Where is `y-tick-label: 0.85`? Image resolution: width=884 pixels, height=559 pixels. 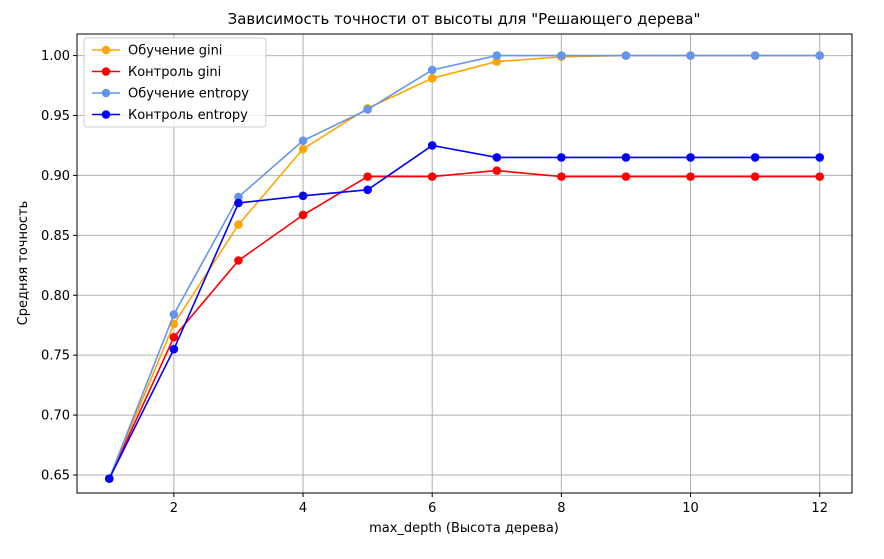
y-tick-label: 0.85 is located at coordinates (55, 236).